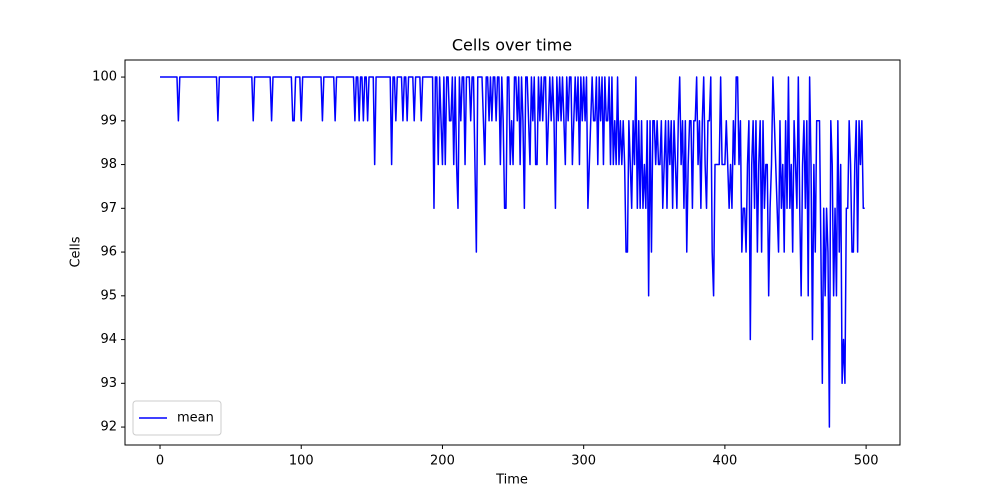 The height and width of the screenshot is (500, 1000). What do you see at coordinates (104, 77) in the screenshot?
I see `y-tick-label: 100` at bounding box center [104, 77].